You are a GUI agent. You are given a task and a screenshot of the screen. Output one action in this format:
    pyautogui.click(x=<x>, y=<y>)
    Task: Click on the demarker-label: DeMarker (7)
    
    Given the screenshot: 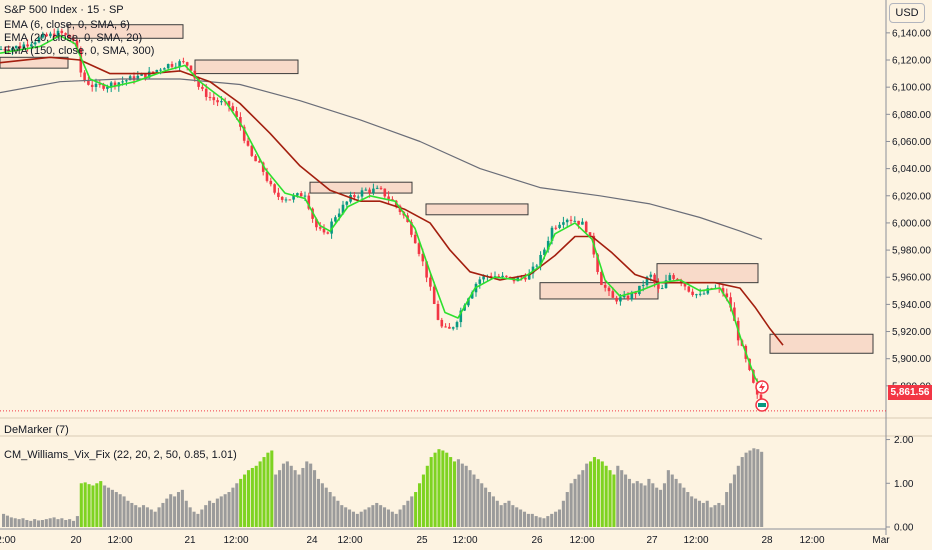 What is the action you would take?
    pyautogui.click(x=36, y=430)
    